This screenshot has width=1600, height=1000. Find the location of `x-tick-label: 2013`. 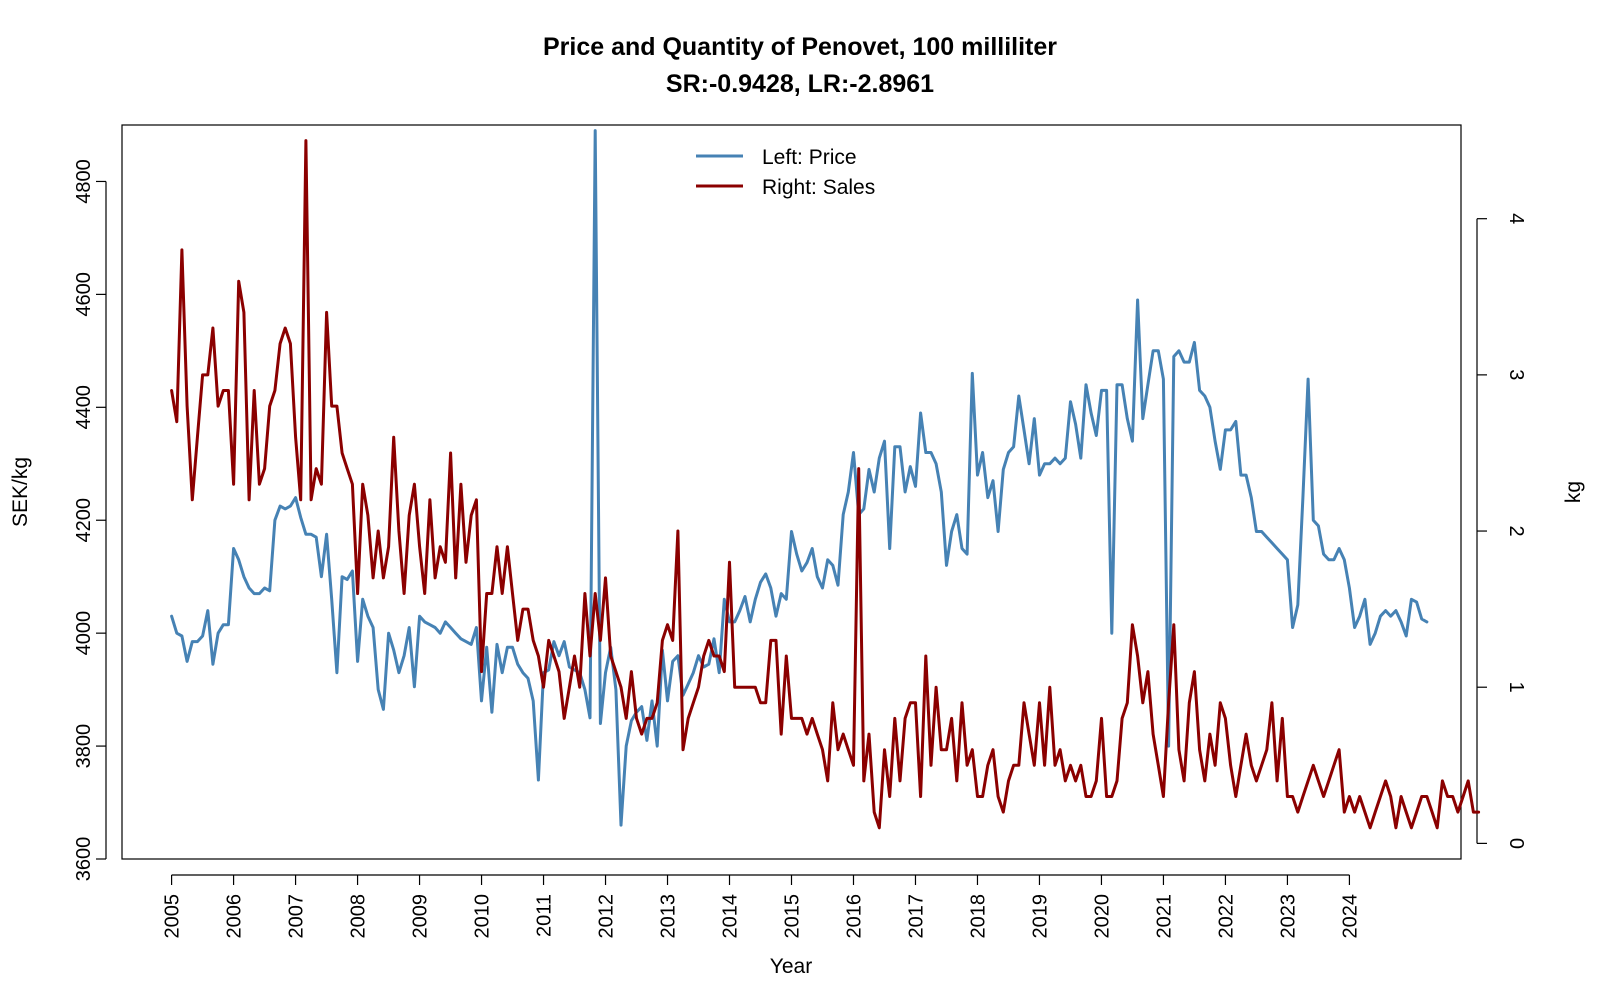

x-tick-label: 2013 is located at coordinates (669, 916).